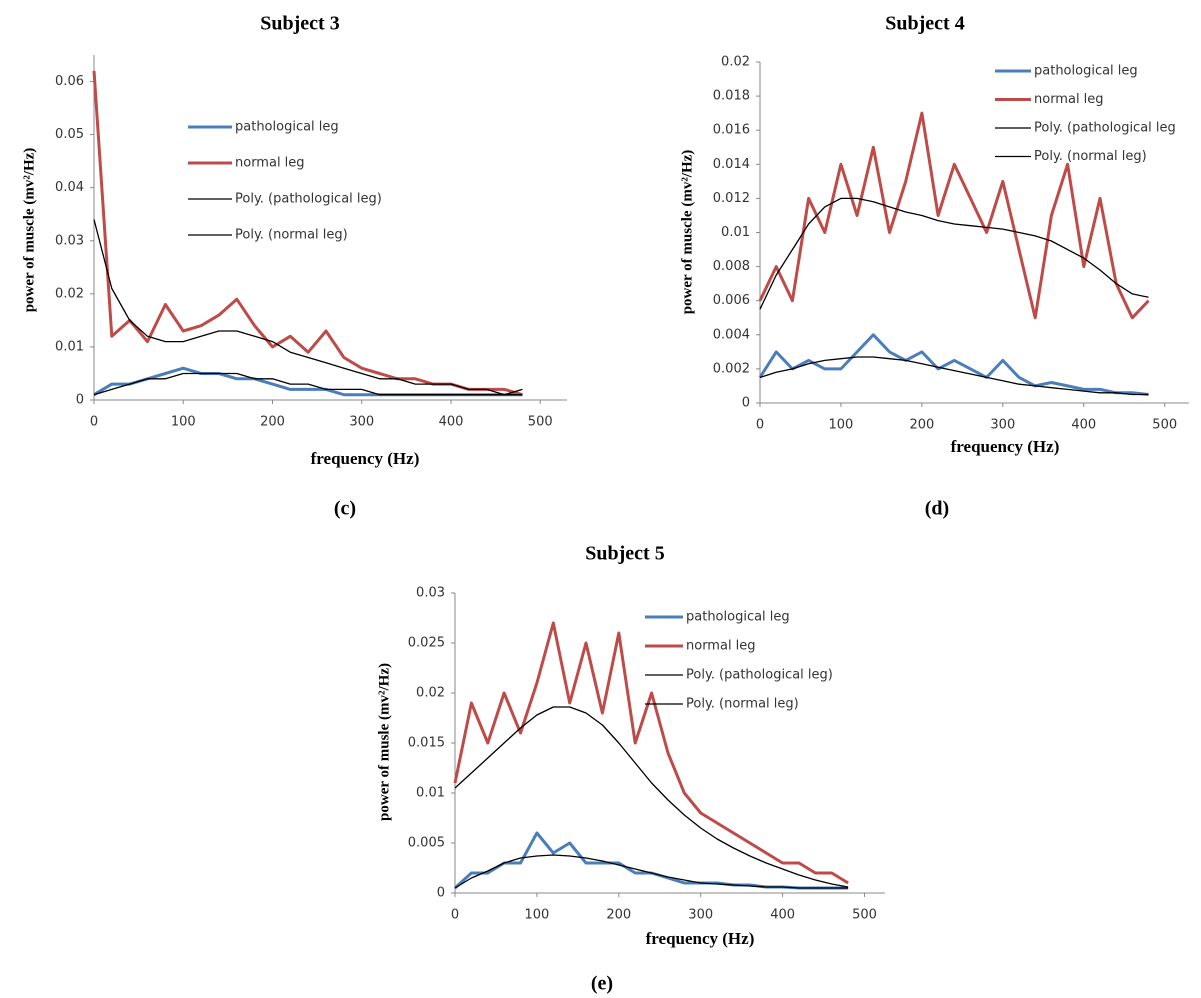  I want to click on y-axis-label: power of musle (mv²/Hz), so click(384, 742).